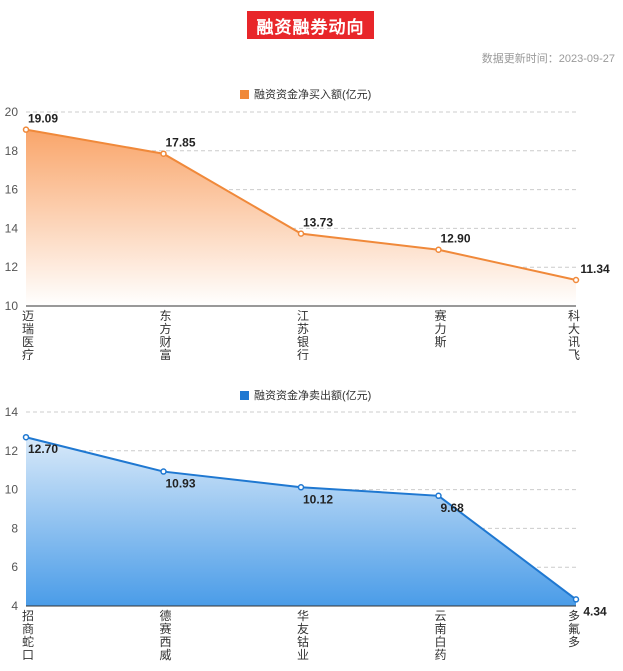 This screenshot has width=623, height=671. I want to click on buy-ytick-label: 18, so click(12, 151).